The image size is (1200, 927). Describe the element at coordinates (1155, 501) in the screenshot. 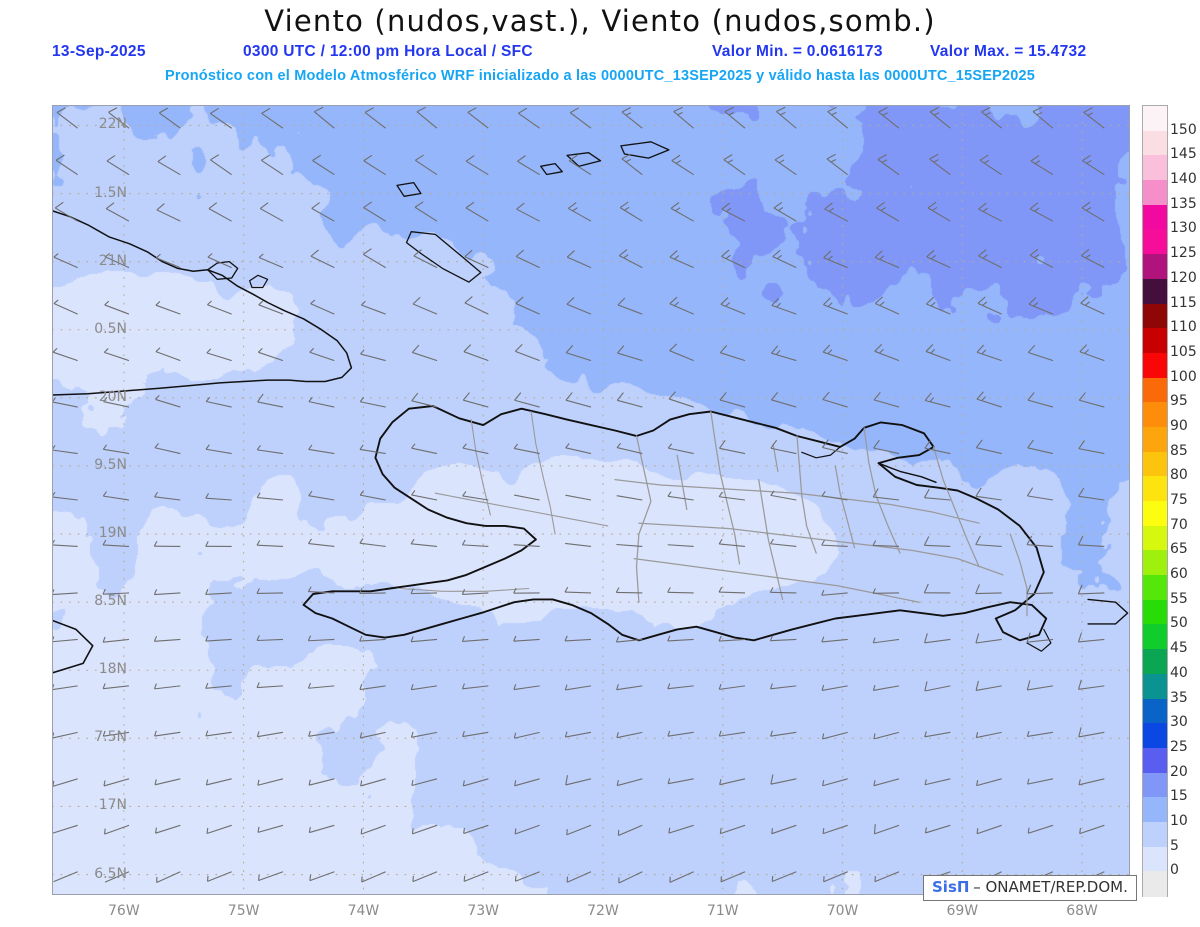

I see `colorbar` at that location.